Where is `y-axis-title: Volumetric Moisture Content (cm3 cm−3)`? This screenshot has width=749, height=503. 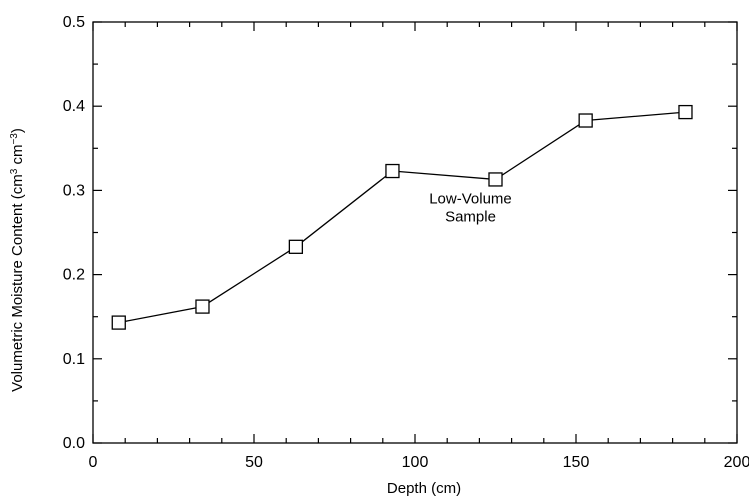 y-axis-title: Volumetric Moisture Content (cm3 cm−3) is located at coordinates (18, 260).